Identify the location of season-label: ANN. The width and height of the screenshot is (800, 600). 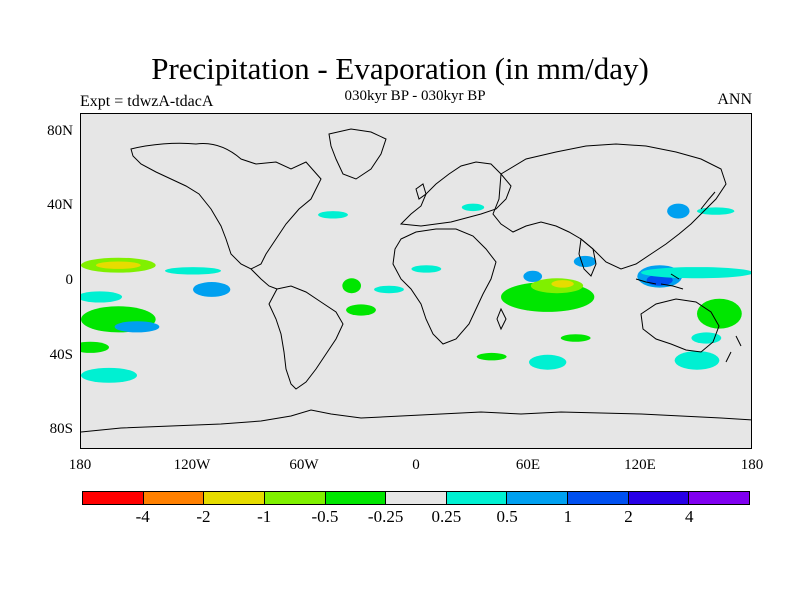
(734, 99).